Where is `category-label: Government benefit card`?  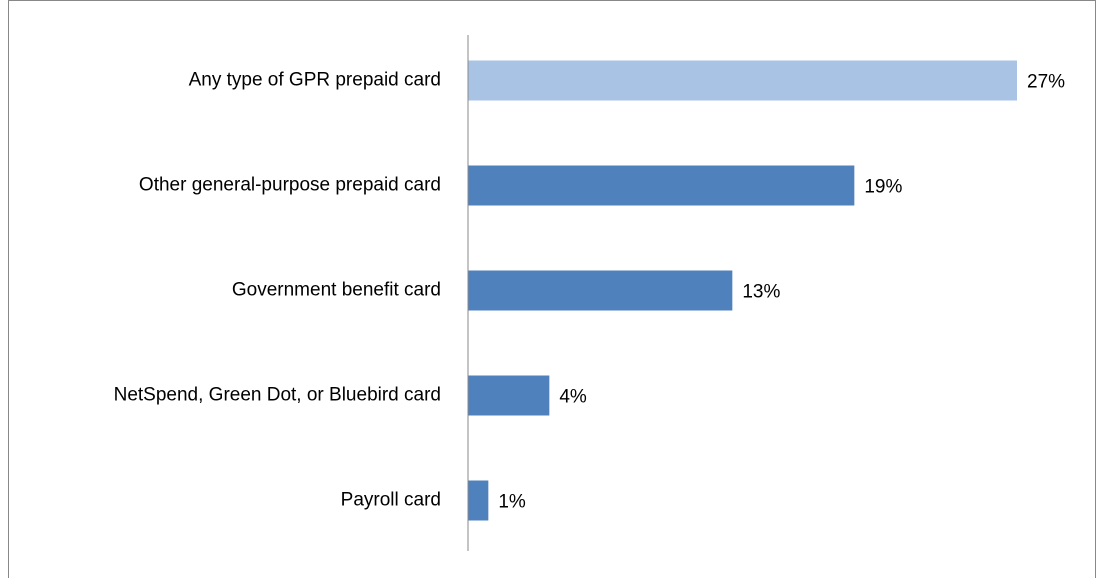 category-label: Government benefit card is located at coordinates (336, 290).